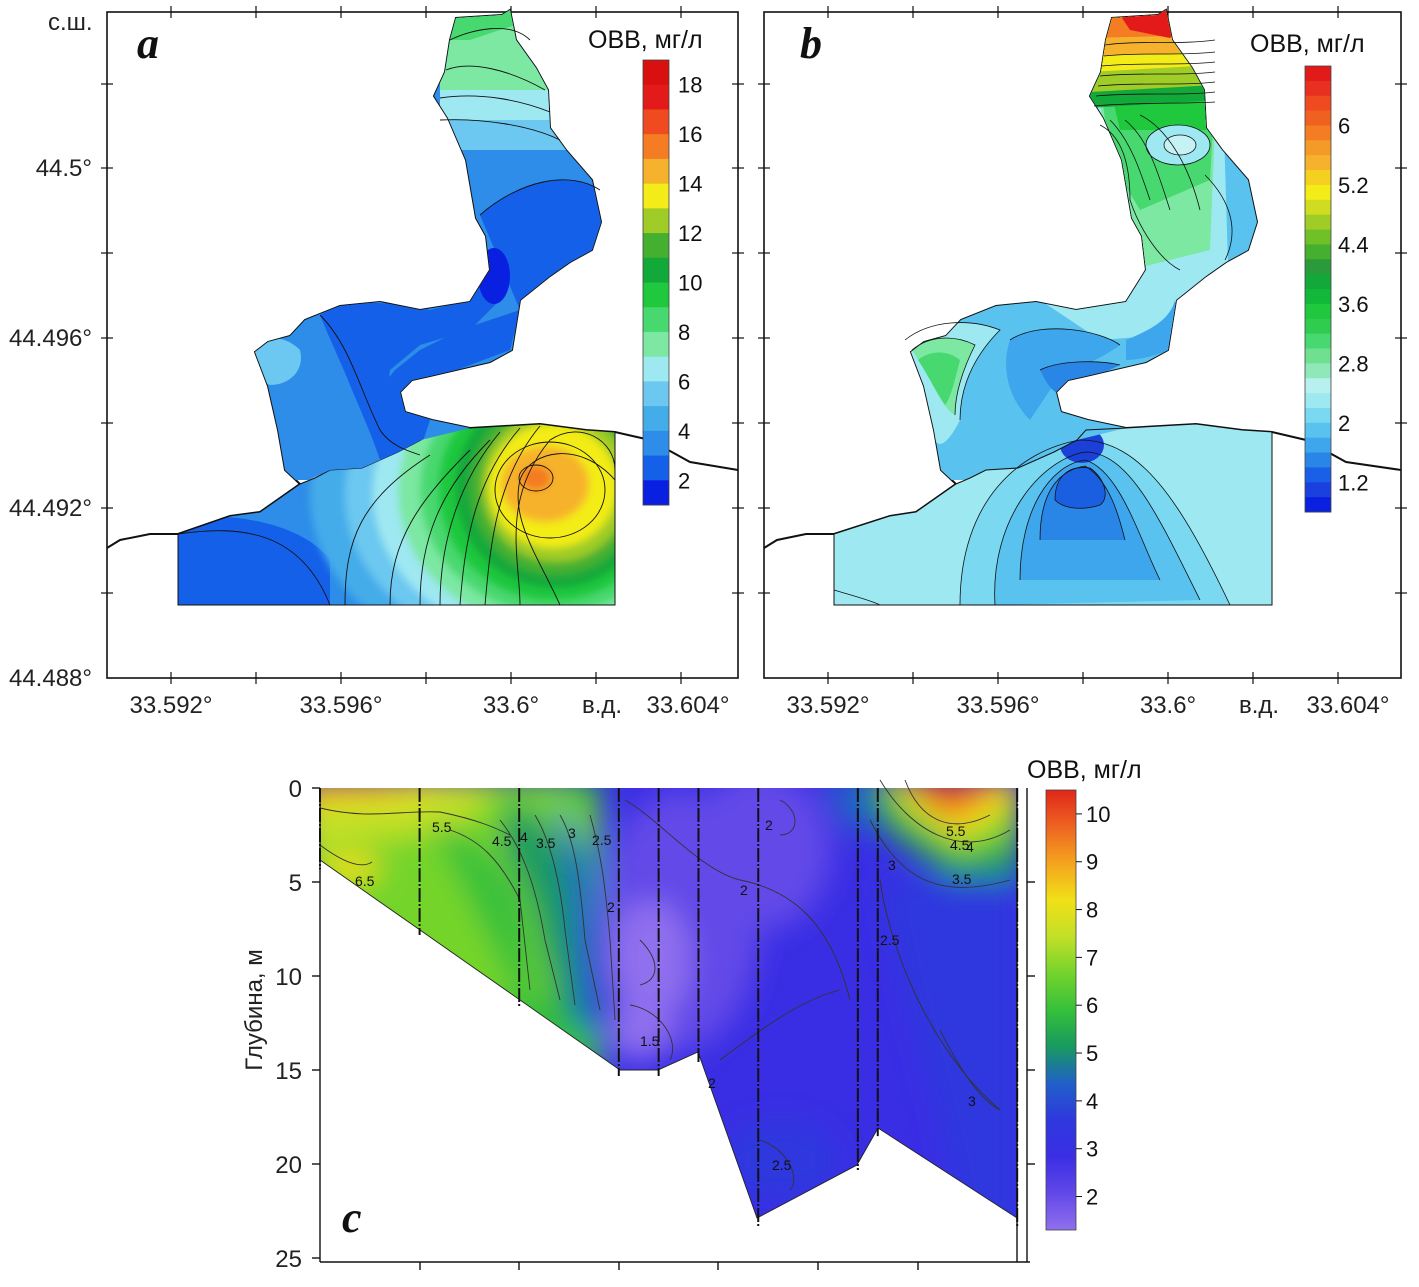 This screenshot has width=1419, height=1287. Describe the element at coordinates (288, 977) in the screenshot. I see `svg-text: 10` at that location.